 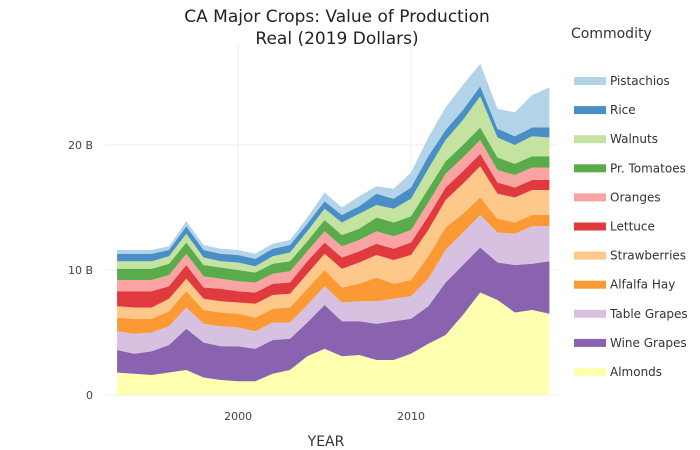 I want to click on legend-label: Lettuce, so click(x=632, y=227).